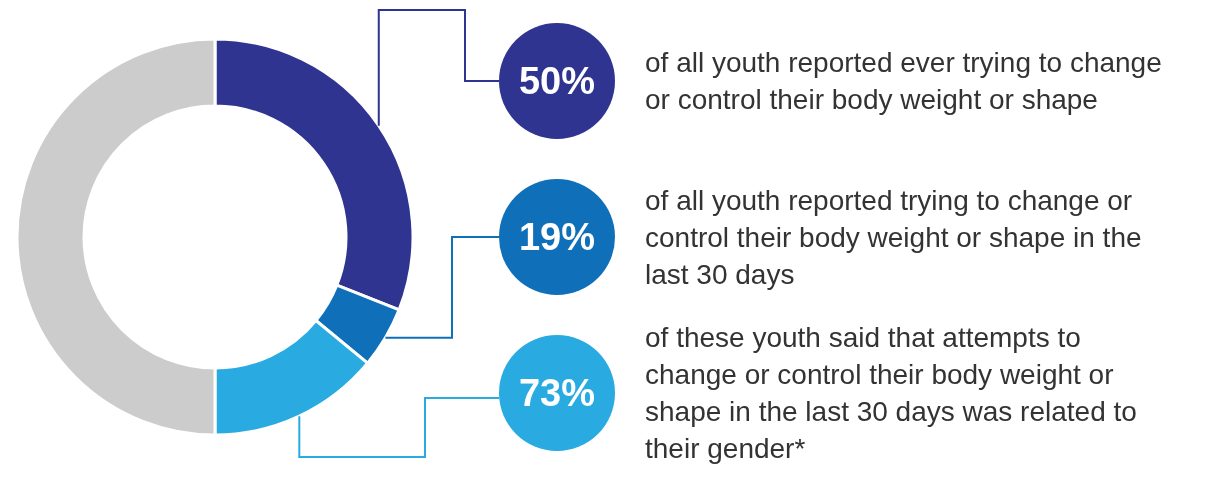 The width and height of the screenshot is (1225, 478). What do you see at coordinates (557, 393) in the screenshot?
I see `text: 73%` at bounding box center [557, 393].